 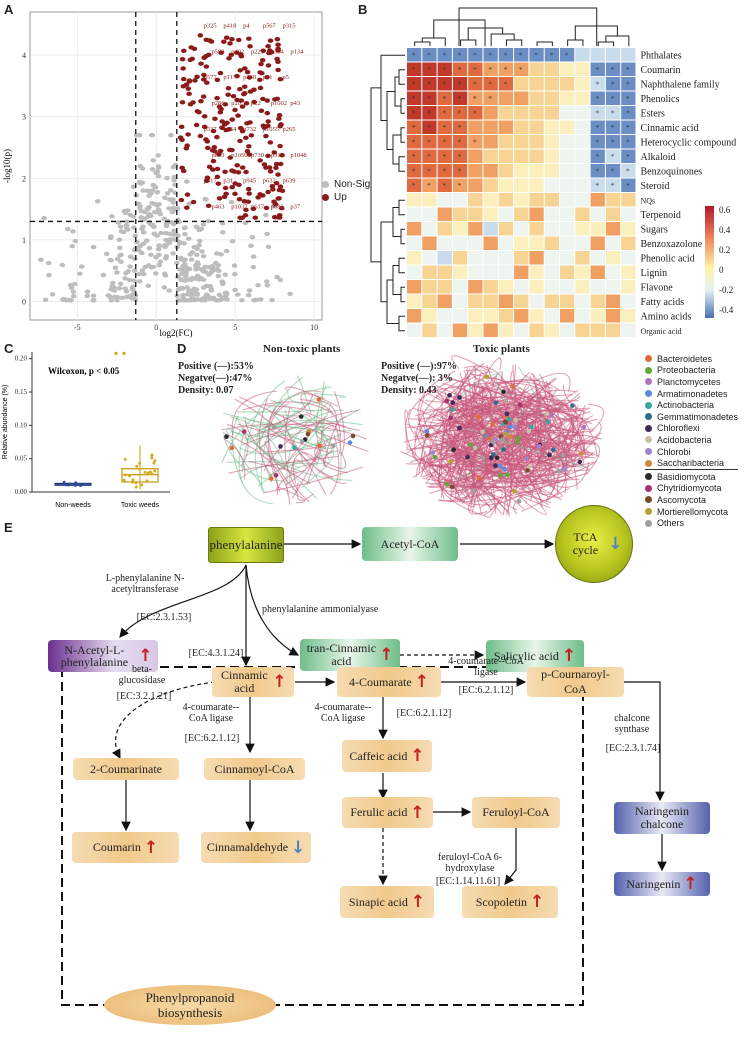 What do you see at coordinates (657, 287) in the screenshot?
I see `heatmap-row-label: Flavone` at bounding box center [657, 287].